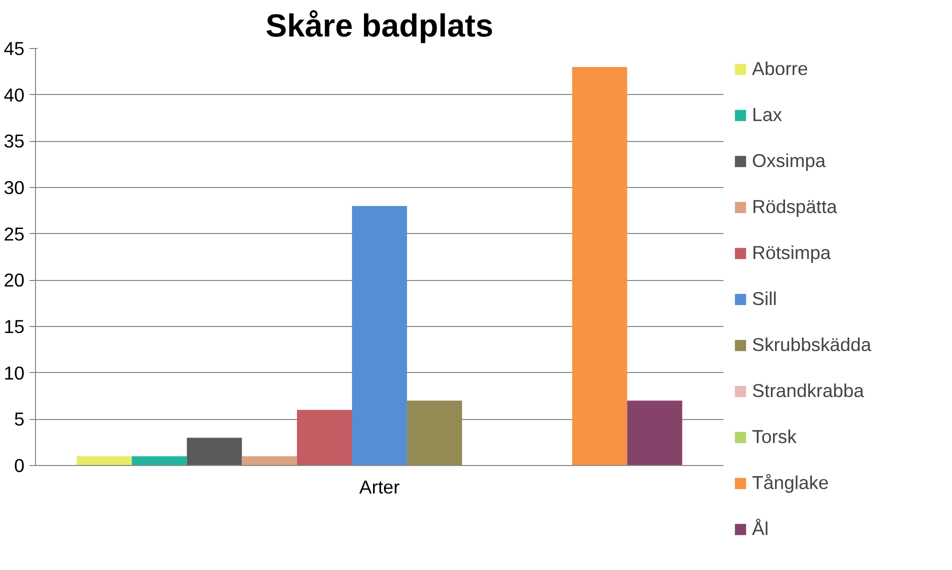 This screenshot has height=570, width=952. What do you see at coordinates (812, 345) in the screenshot?
I see `legend-label: Skrubbskädda` at bounding box center [812, 345].